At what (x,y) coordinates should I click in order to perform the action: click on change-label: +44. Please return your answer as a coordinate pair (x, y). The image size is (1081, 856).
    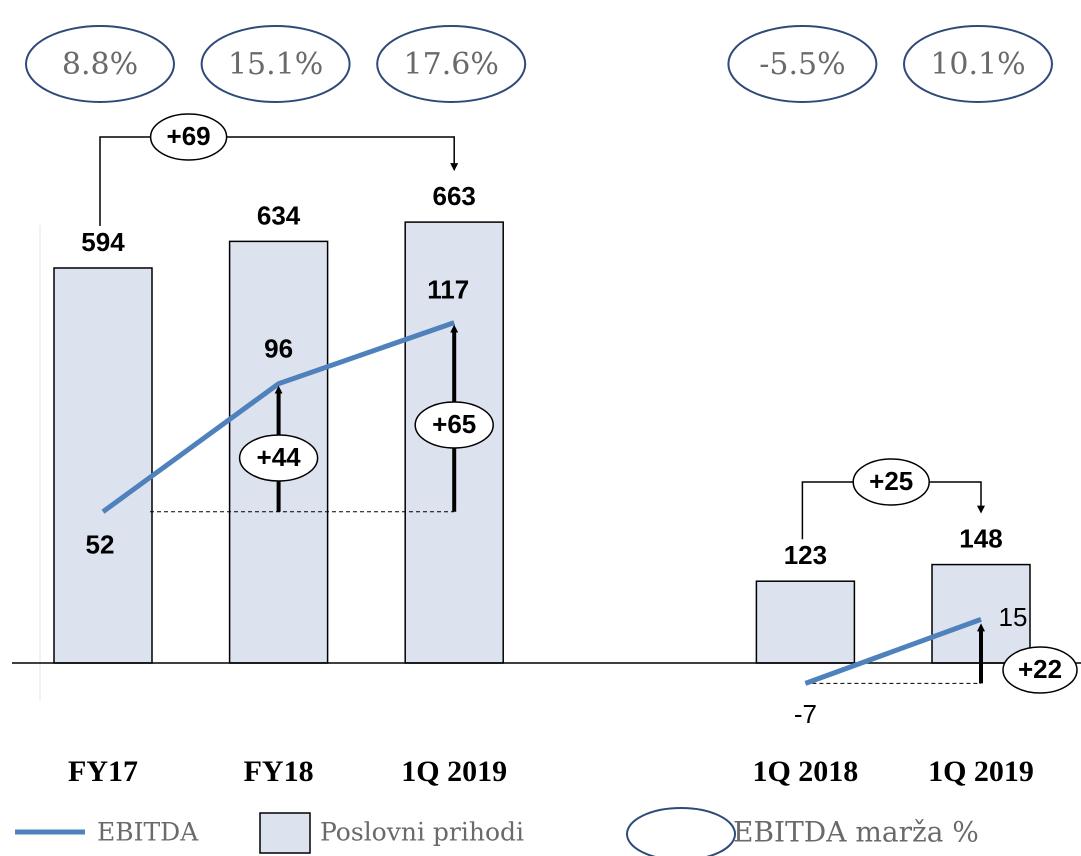
    Looking at the image, I should click on (279, 457).